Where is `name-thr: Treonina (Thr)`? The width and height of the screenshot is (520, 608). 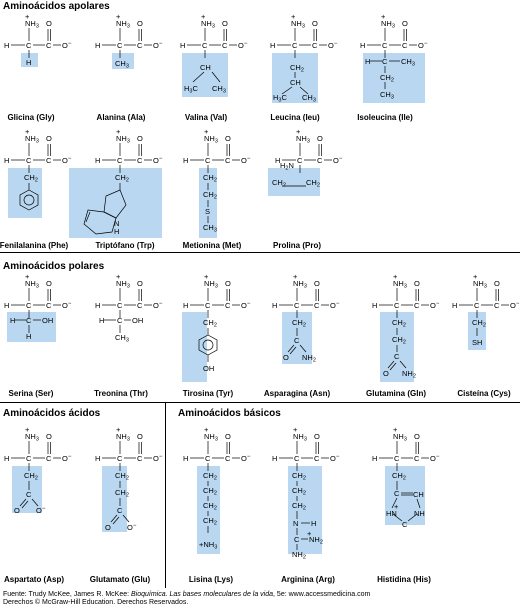
name-thr: Treonina (Thr) is located at coordinates (121, 393).